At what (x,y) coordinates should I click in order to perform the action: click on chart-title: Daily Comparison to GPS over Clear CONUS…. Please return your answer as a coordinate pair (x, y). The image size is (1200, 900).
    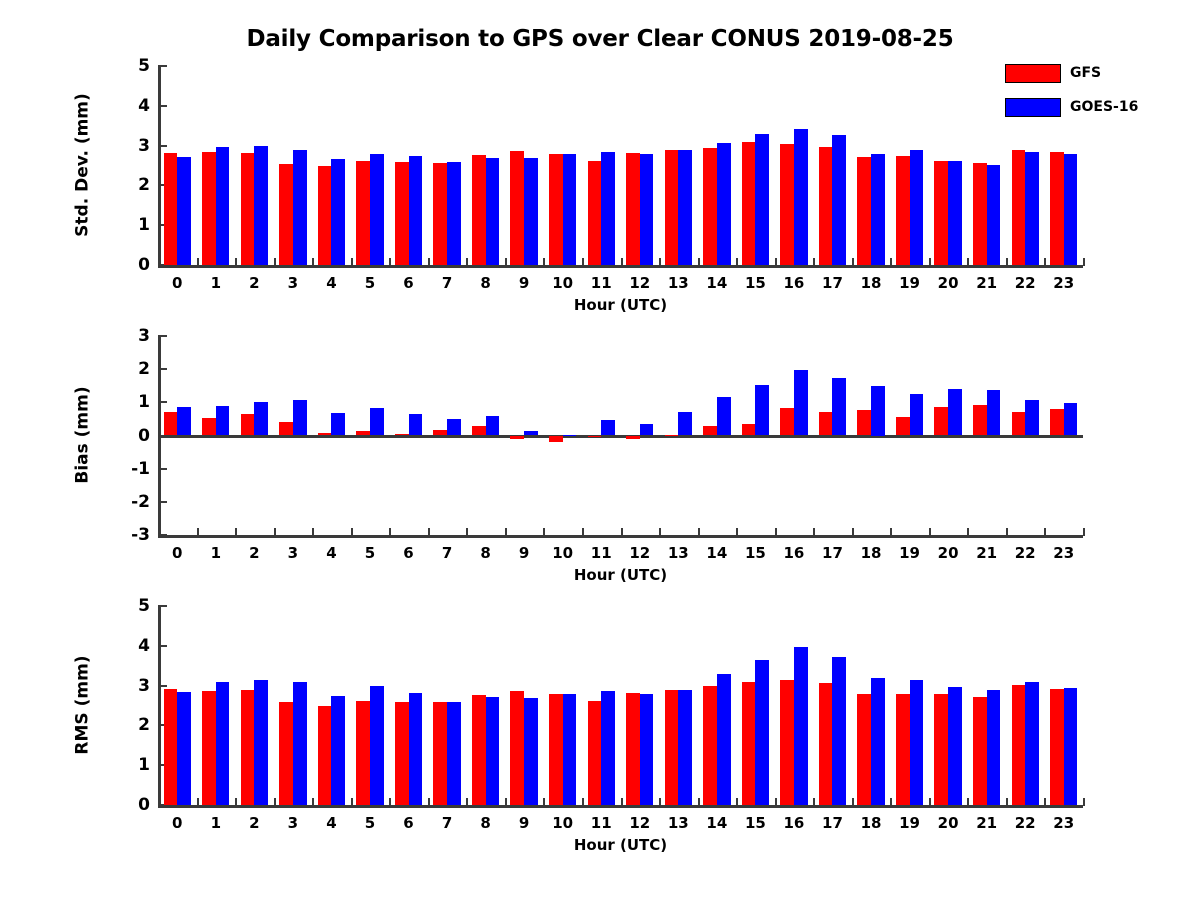
    Looking at the image, I should click on (600, 39).